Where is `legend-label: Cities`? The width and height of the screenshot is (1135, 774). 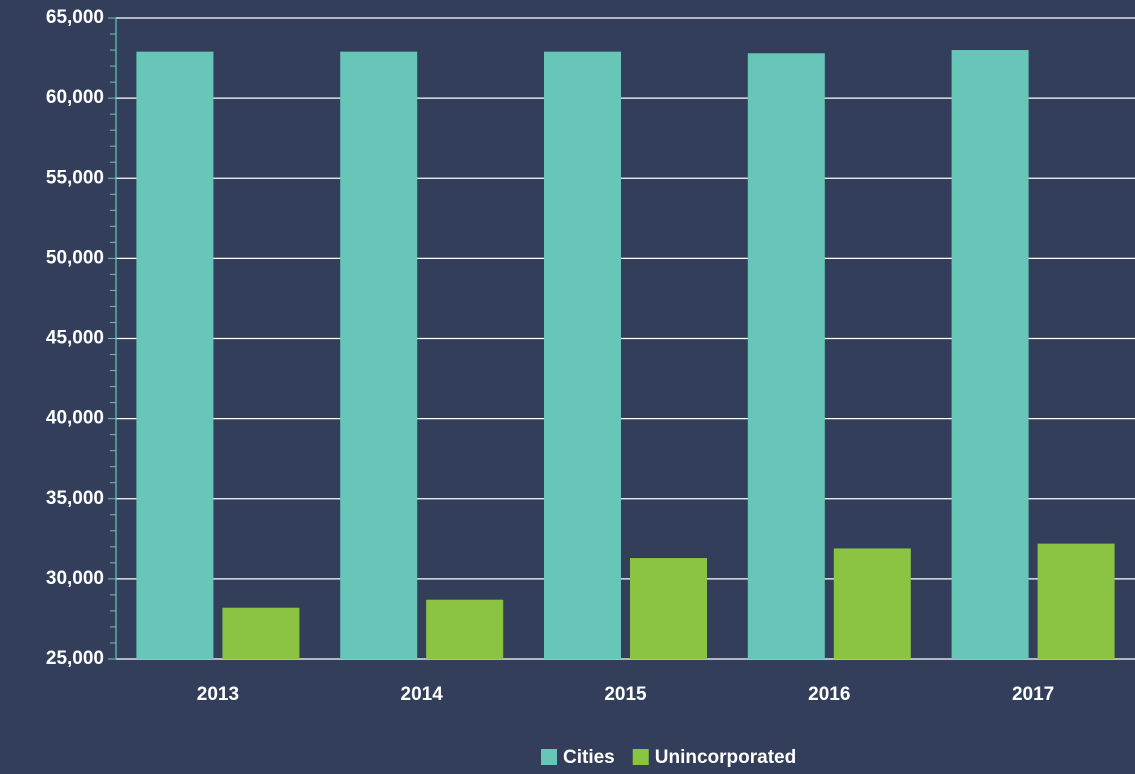 legend-label: Cities is located at coordinates (589, 757).